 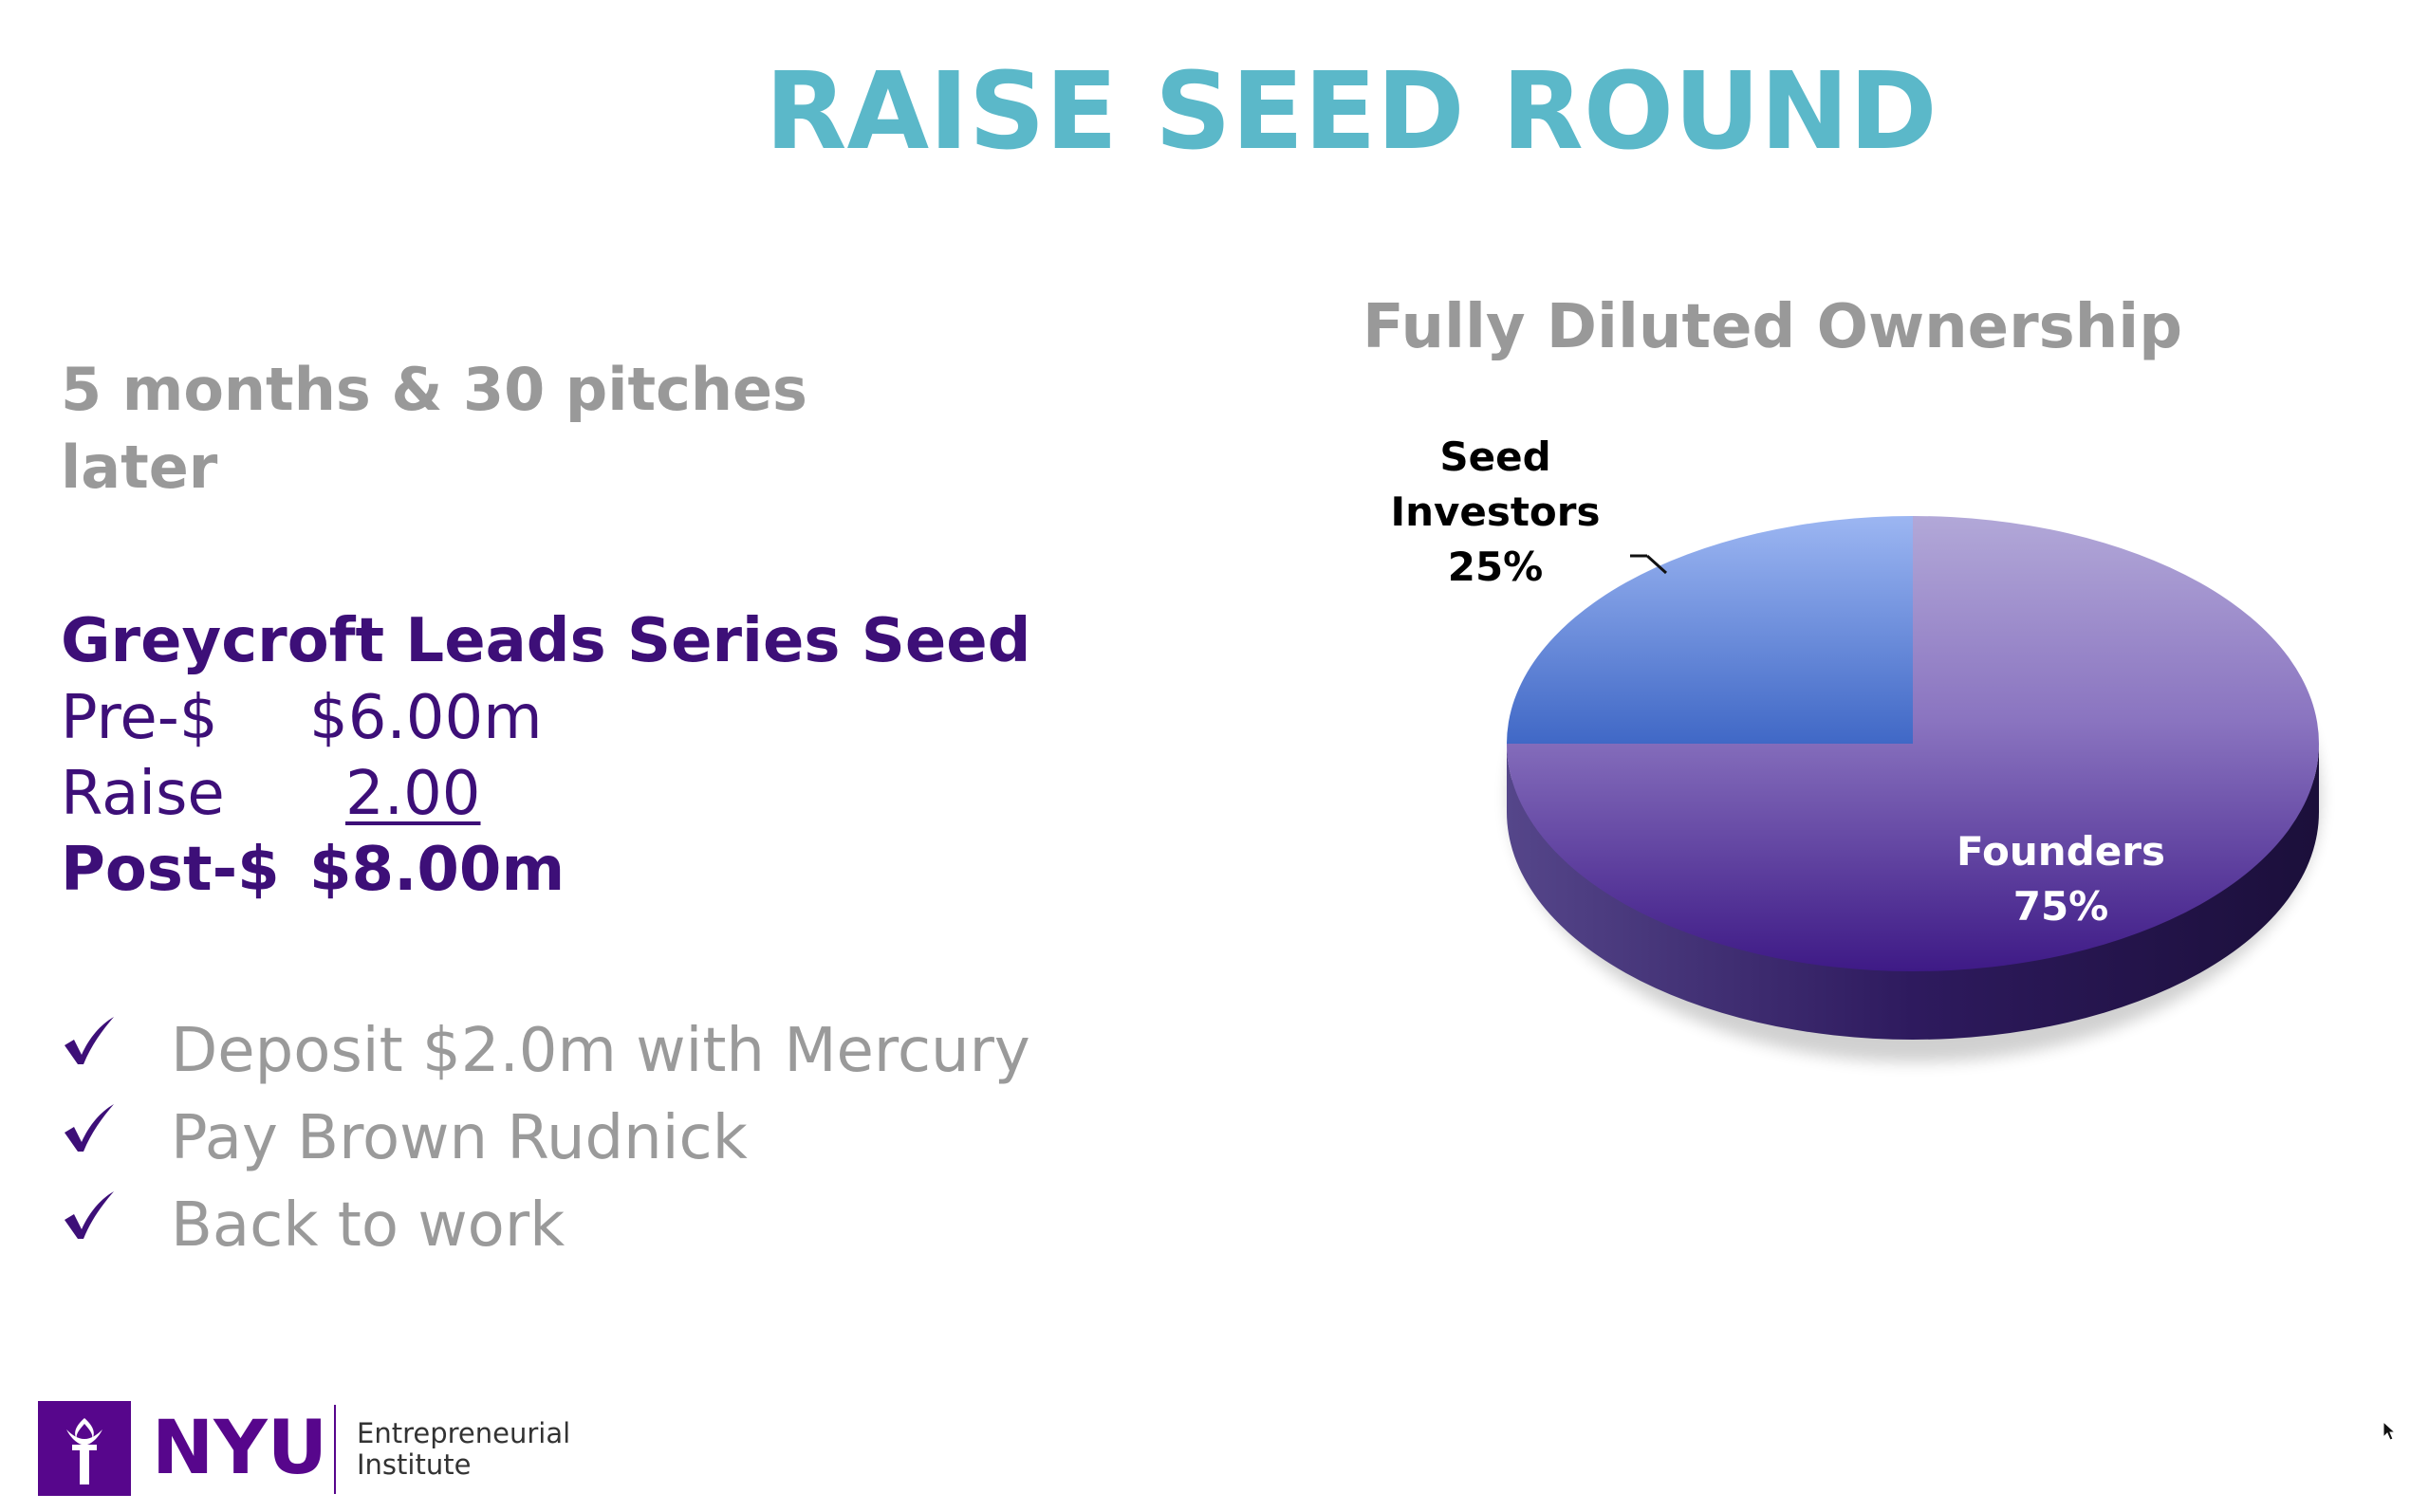 What do you see at coordinates (414, 1464) in the screenshot?
I see `institute-name-line2: Institute` at bounding box center [414, 1464].